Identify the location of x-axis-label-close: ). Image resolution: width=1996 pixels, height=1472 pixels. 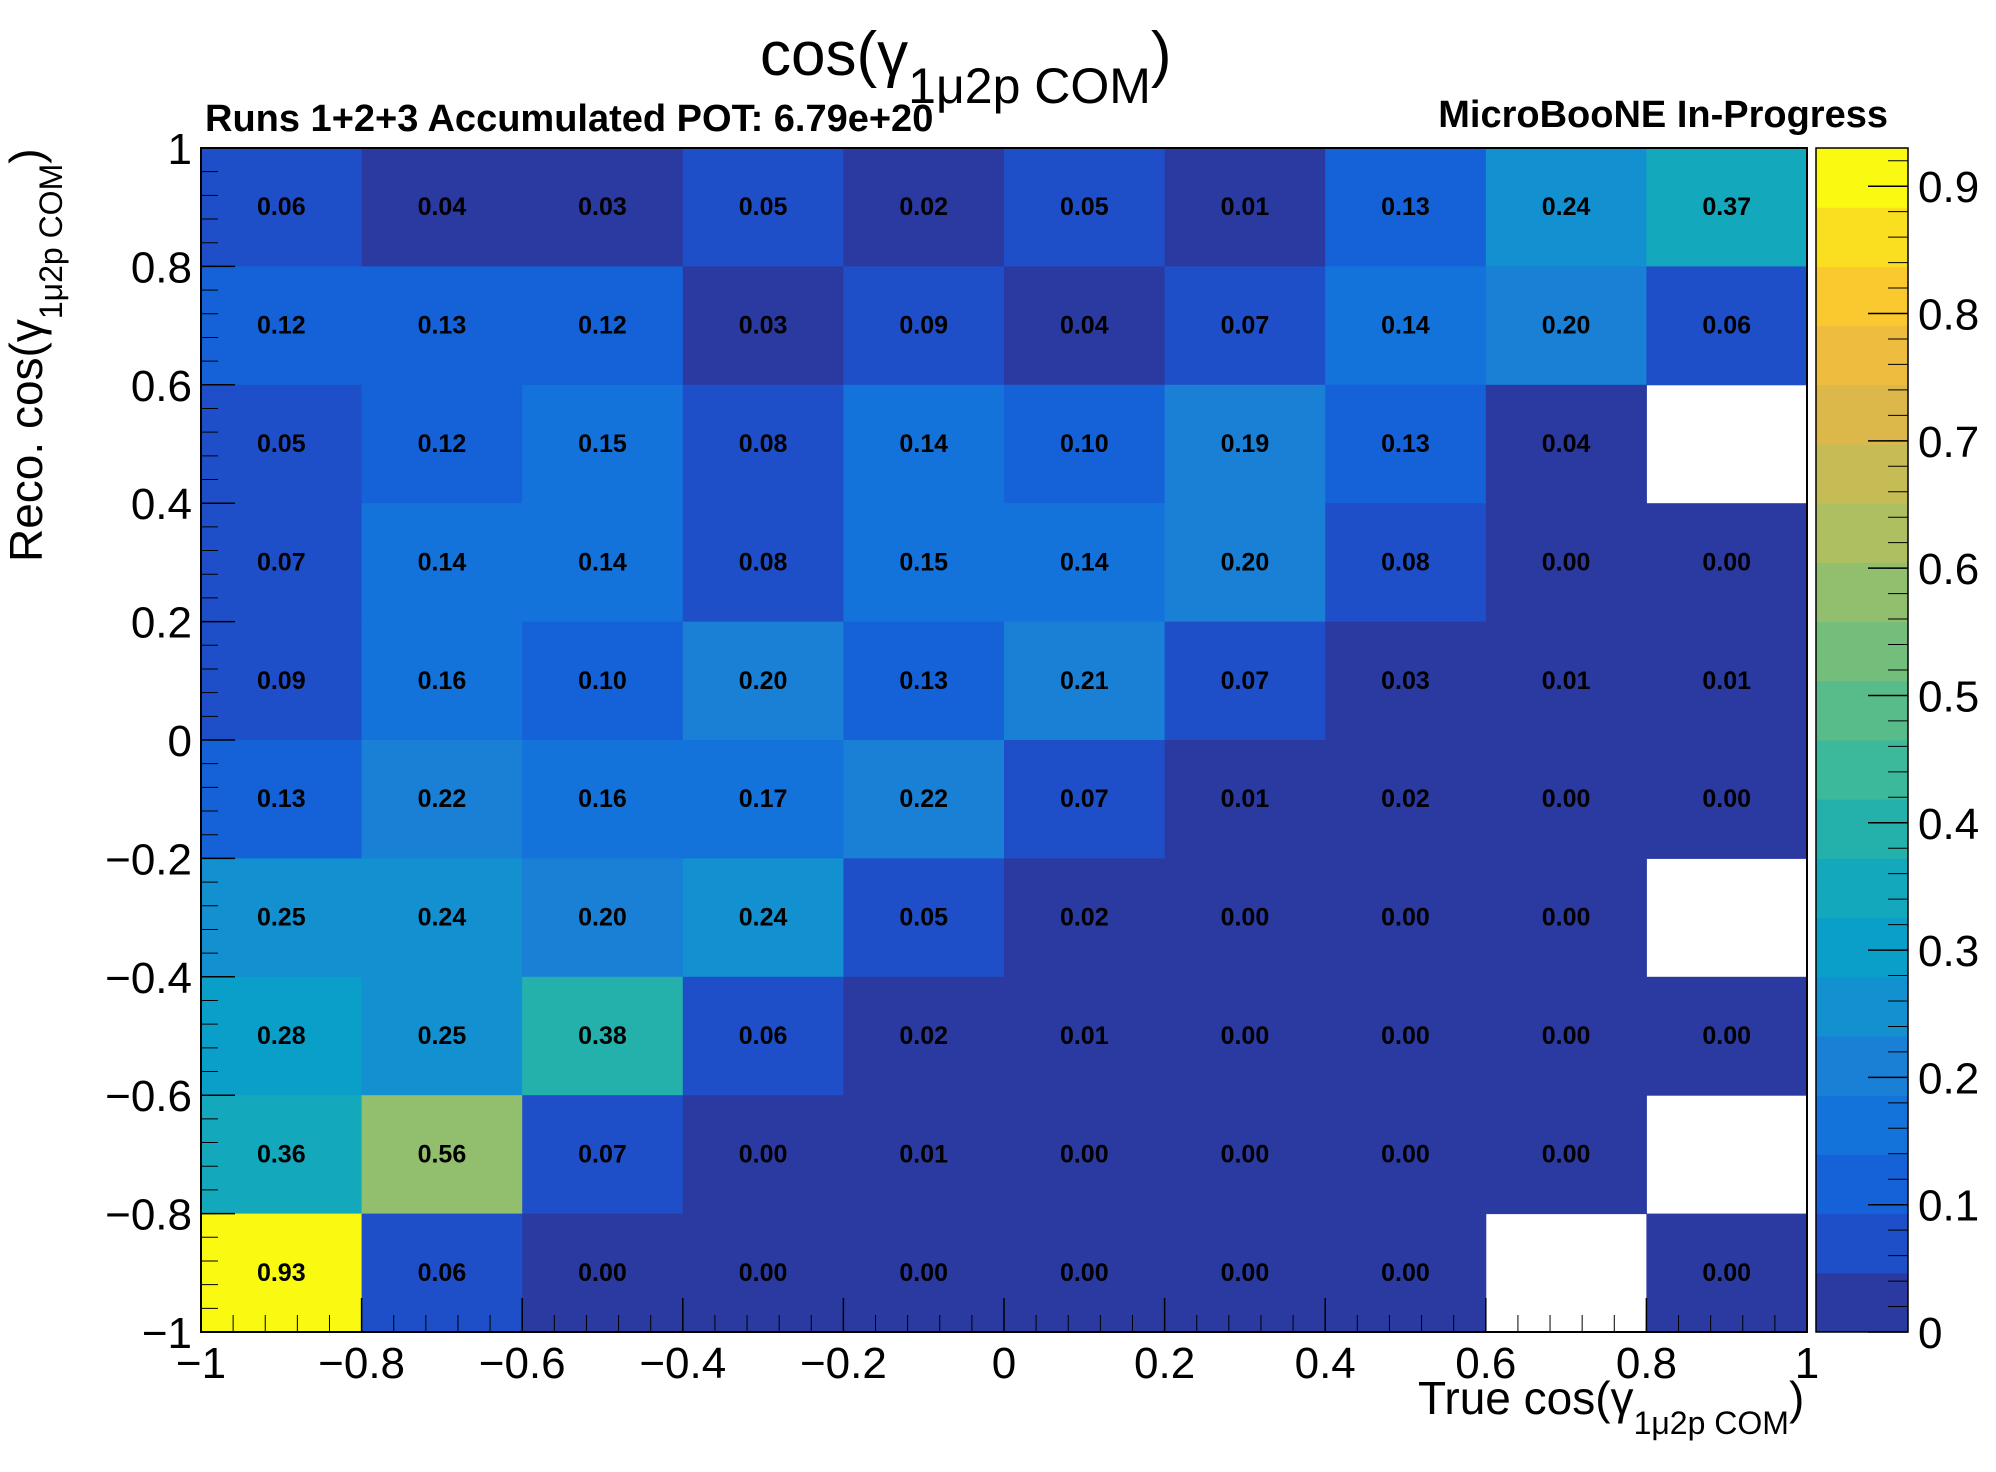
(1796, 1398).